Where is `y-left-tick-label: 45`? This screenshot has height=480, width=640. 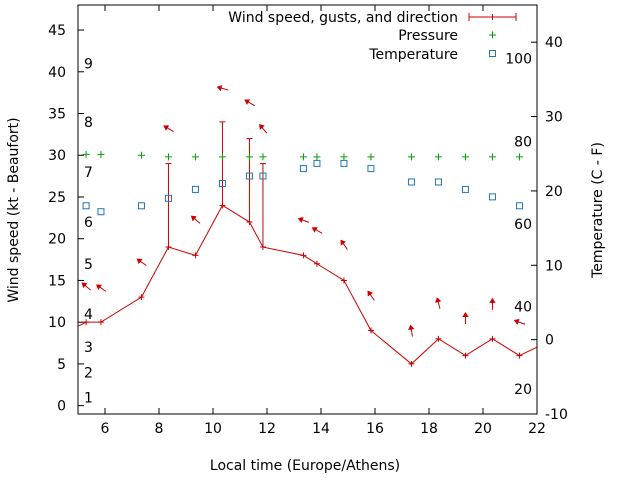 y-left-tick-label: 45 is located at coordinates (57, 31).